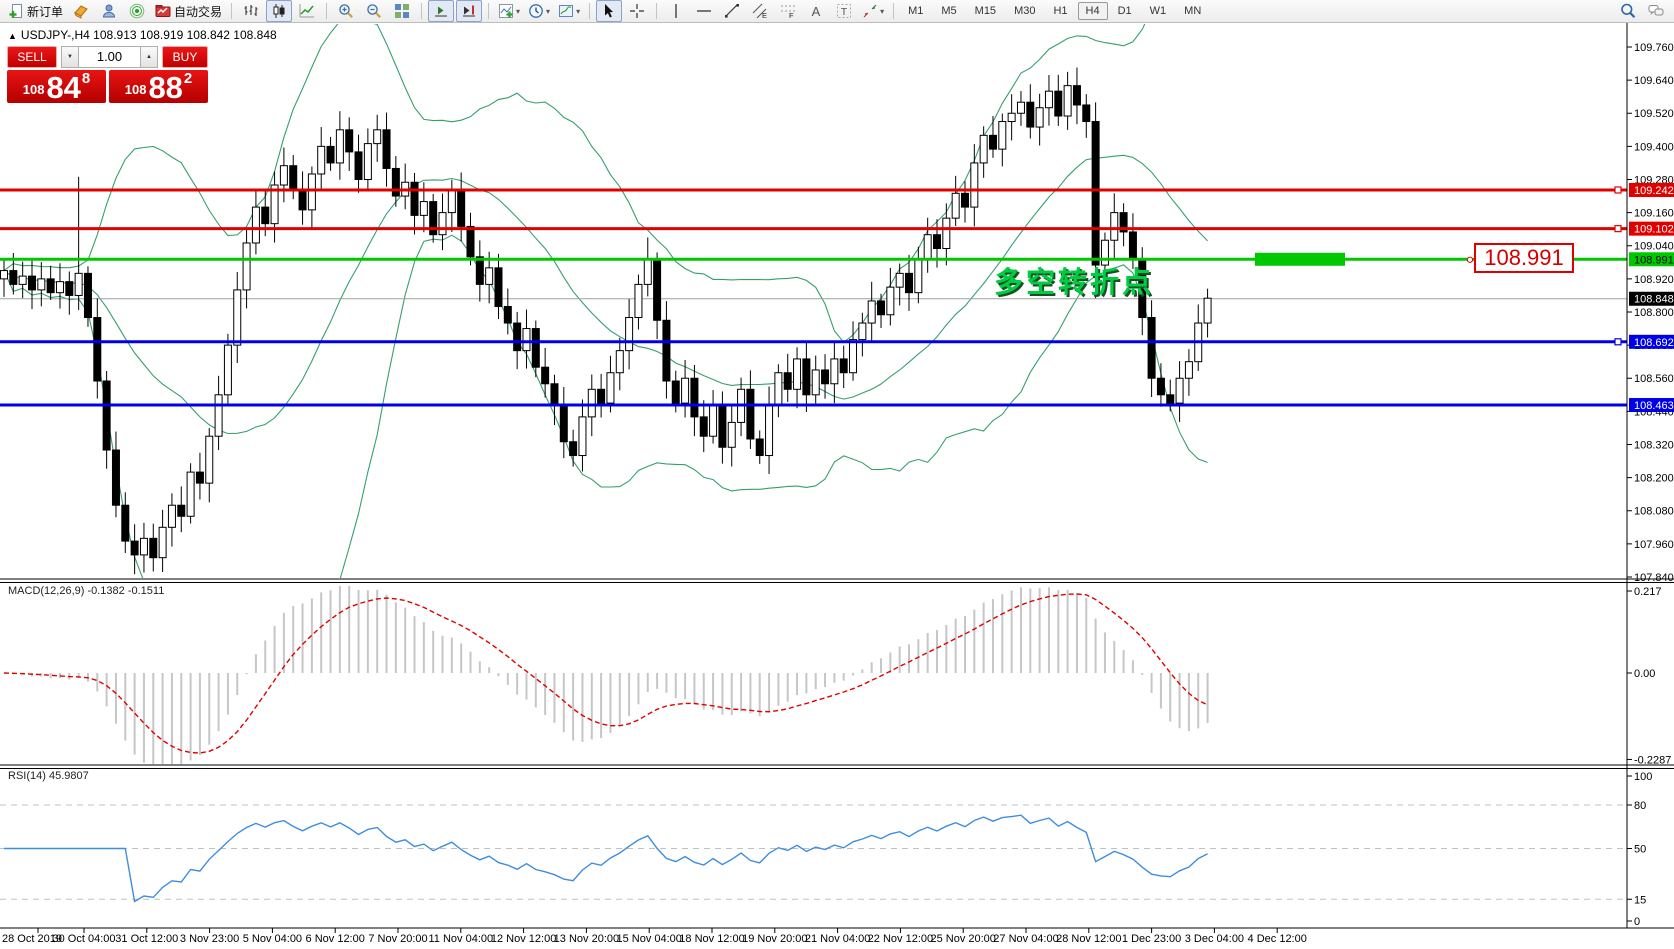  I want to click on svg-text: 108.848, so click(1654, 300).